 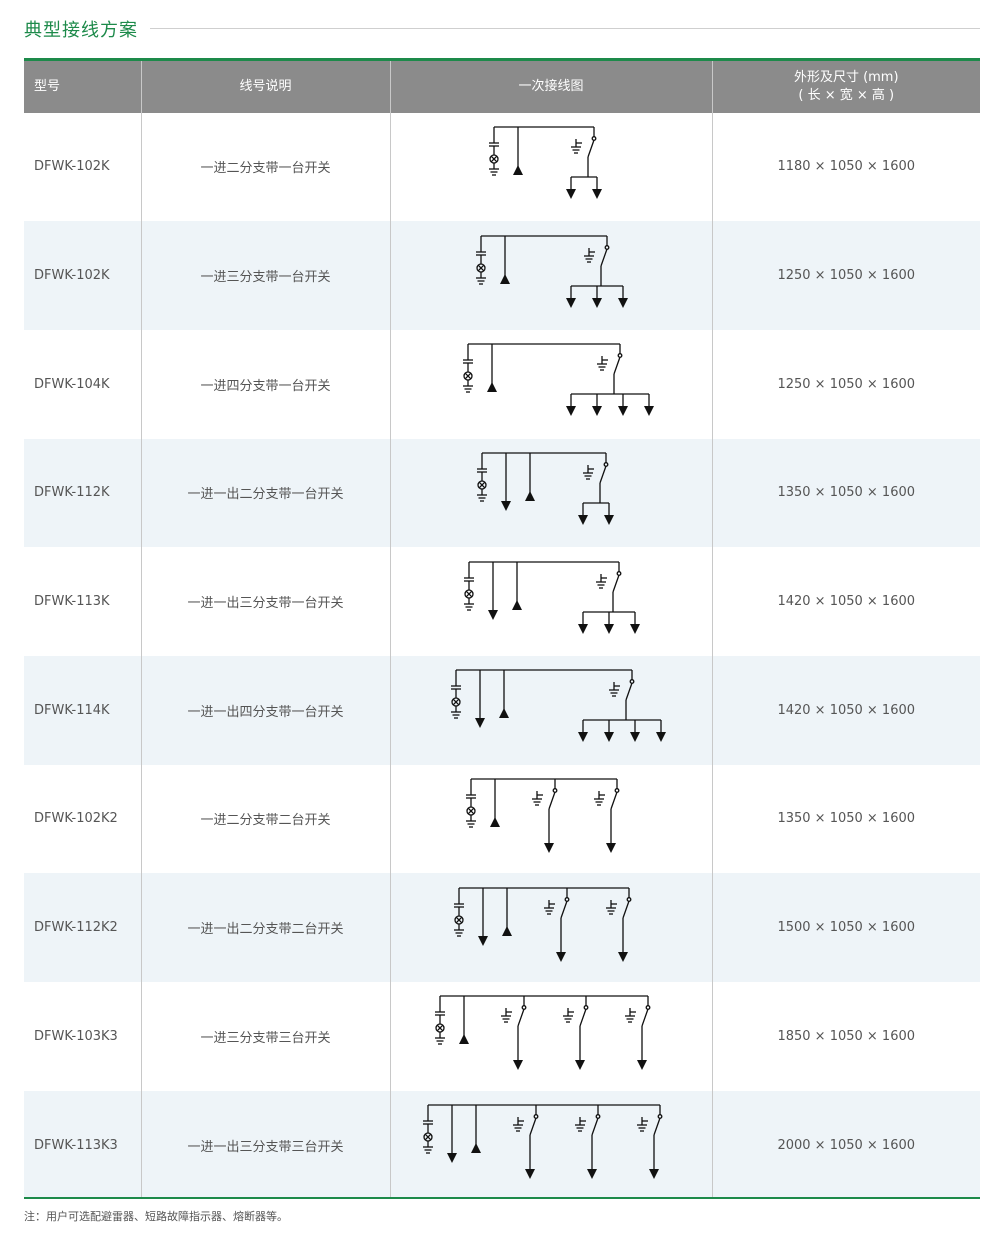 What do you see at coordinates (845, 85) in the screenshot?
I see `header-size: 外形及尺寸 (mm) ( 长 × 宽 × 高 )` at bounding box center [845, 85].